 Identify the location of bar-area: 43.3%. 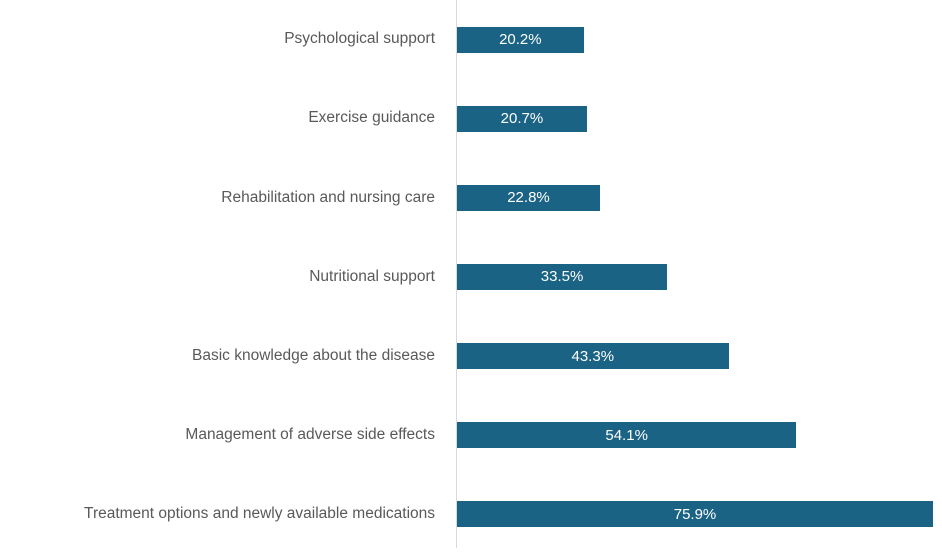
(694, 356).